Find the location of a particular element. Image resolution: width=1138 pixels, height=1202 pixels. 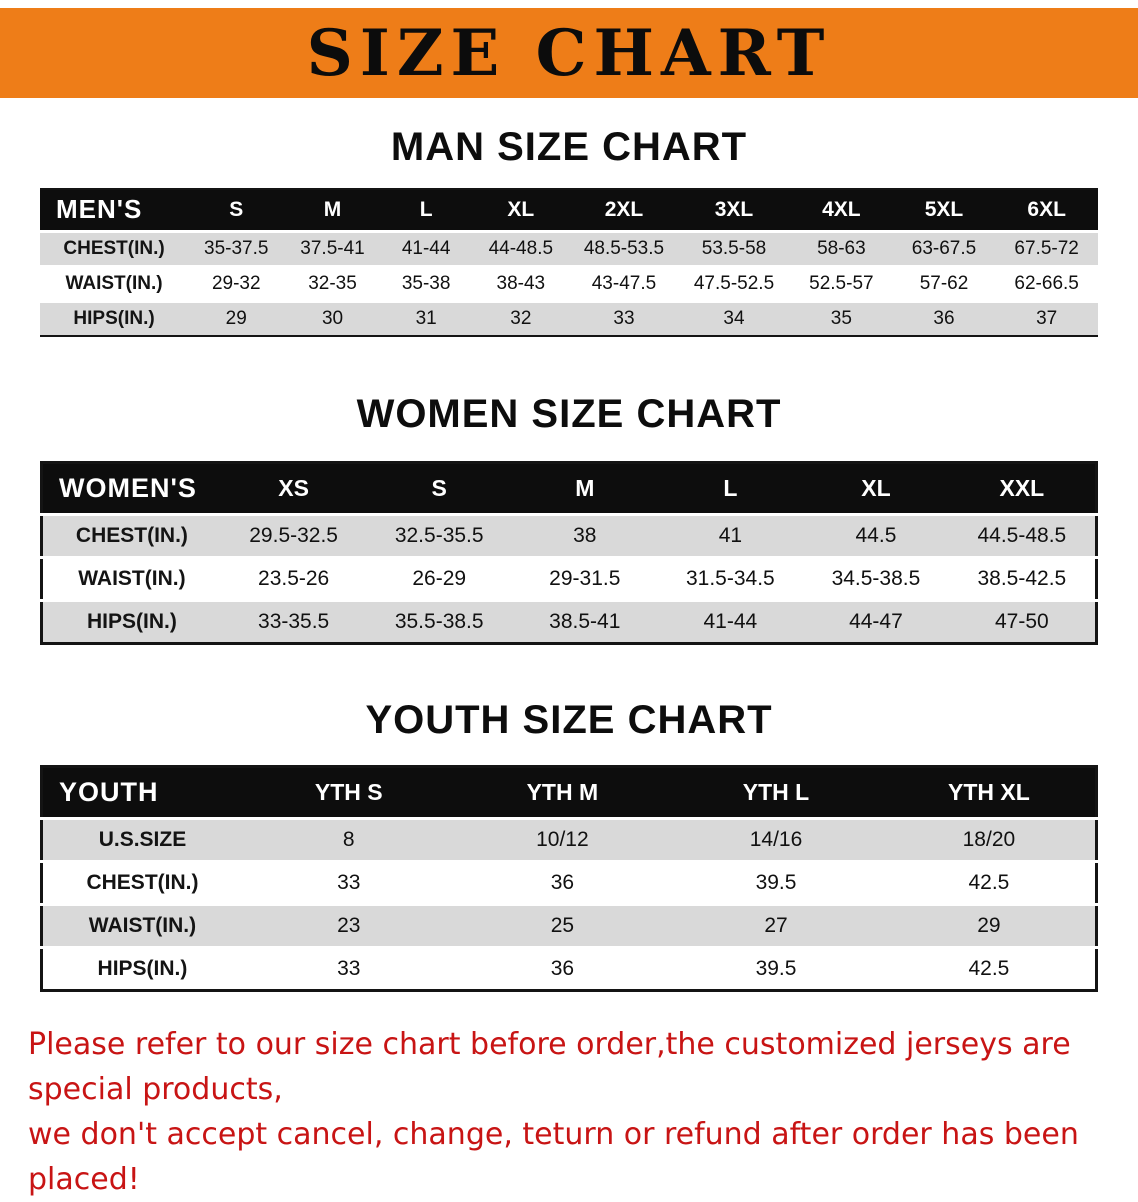

column-header: S is located at coordinates (439, 488).